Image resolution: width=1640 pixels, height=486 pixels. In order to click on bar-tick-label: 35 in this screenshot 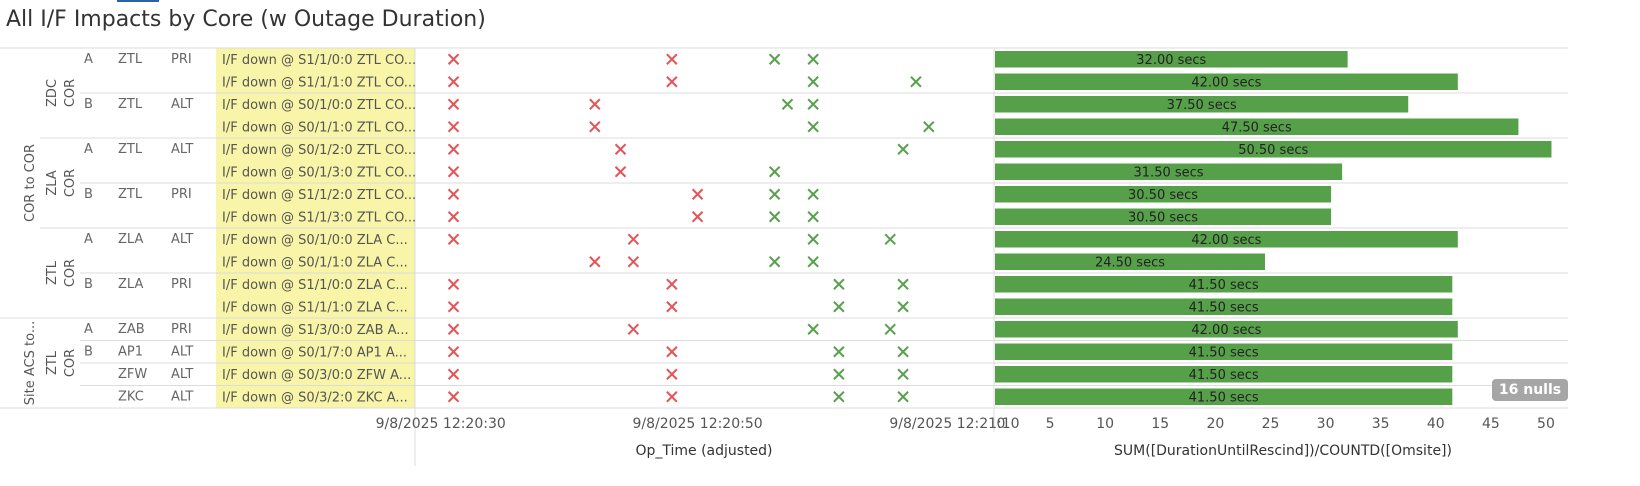, I will do `click(1381, 424)`.